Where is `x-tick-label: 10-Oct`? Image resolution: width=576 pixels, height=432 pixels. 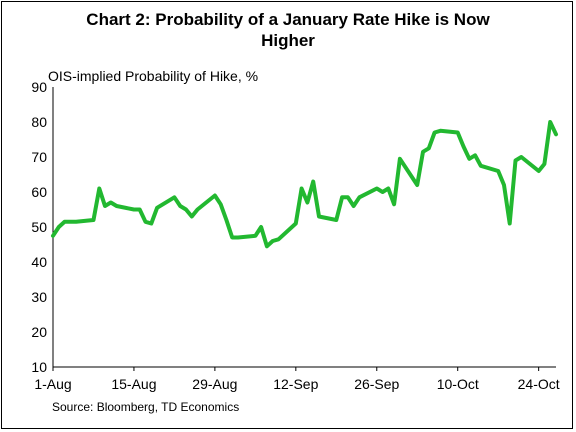 x-tick-label: 10-Oct is located at coordinates (458, 384).